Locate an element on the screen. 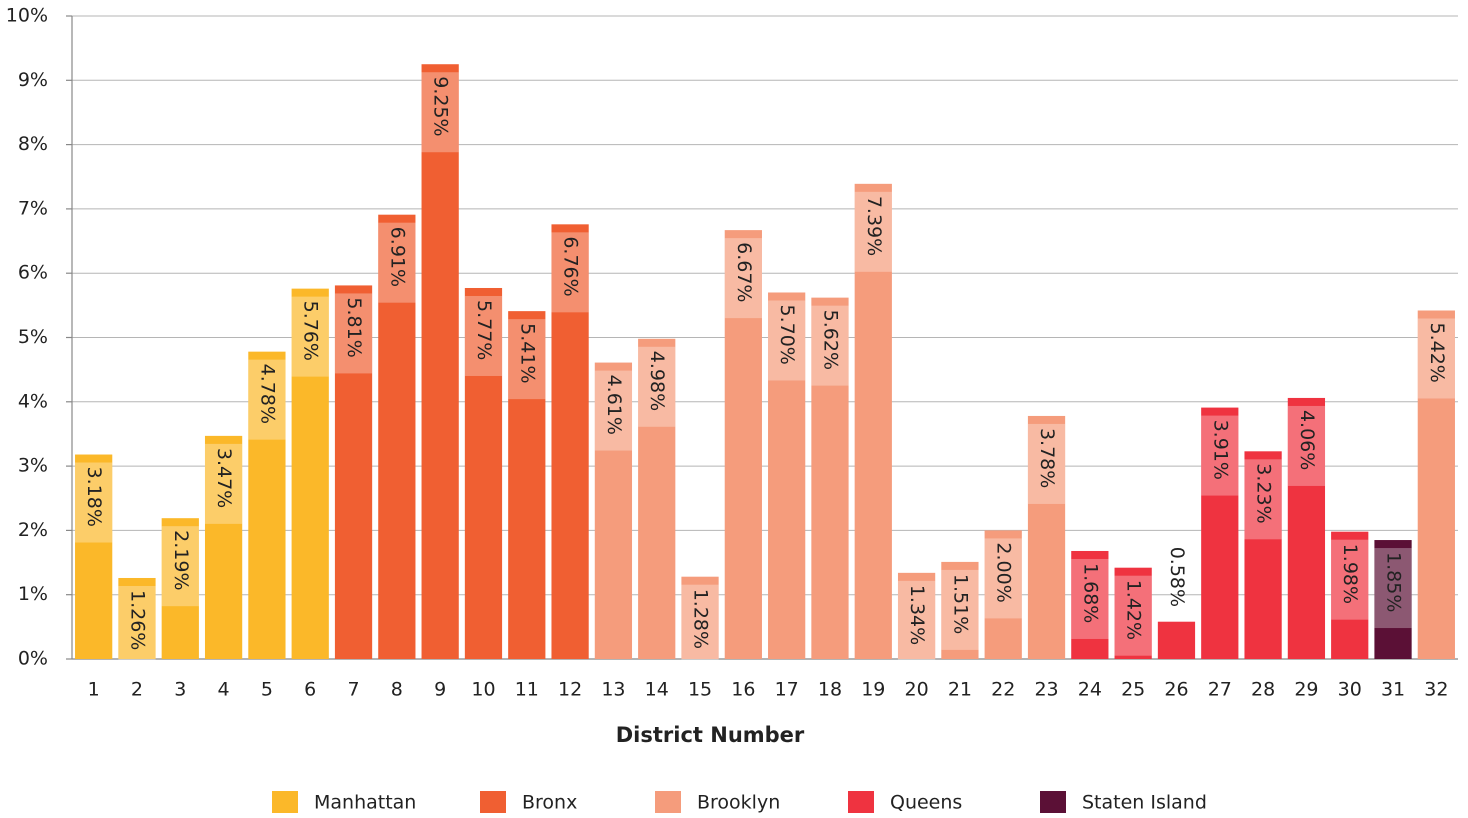 This screenshot has width=1468, height=818. x-tick-label: 19 is located at coordinates (873, 690).